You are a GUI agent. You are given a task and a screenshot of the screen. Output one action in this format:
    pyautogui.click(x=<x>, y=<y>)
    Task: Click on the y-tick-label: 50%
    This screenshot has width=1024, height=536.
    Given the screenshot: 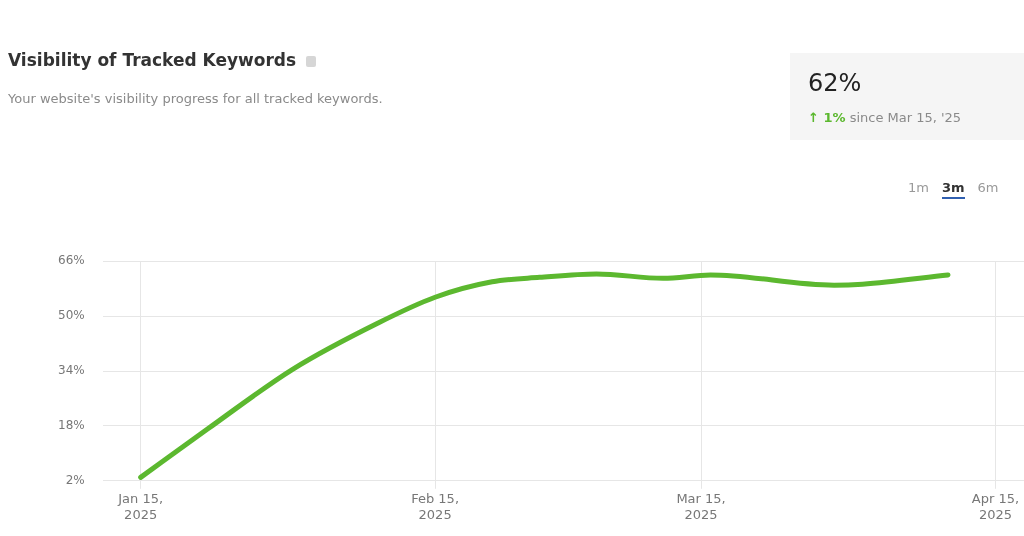 What is the action you would take?
    pyautogui.click(x=71, y=315)
    